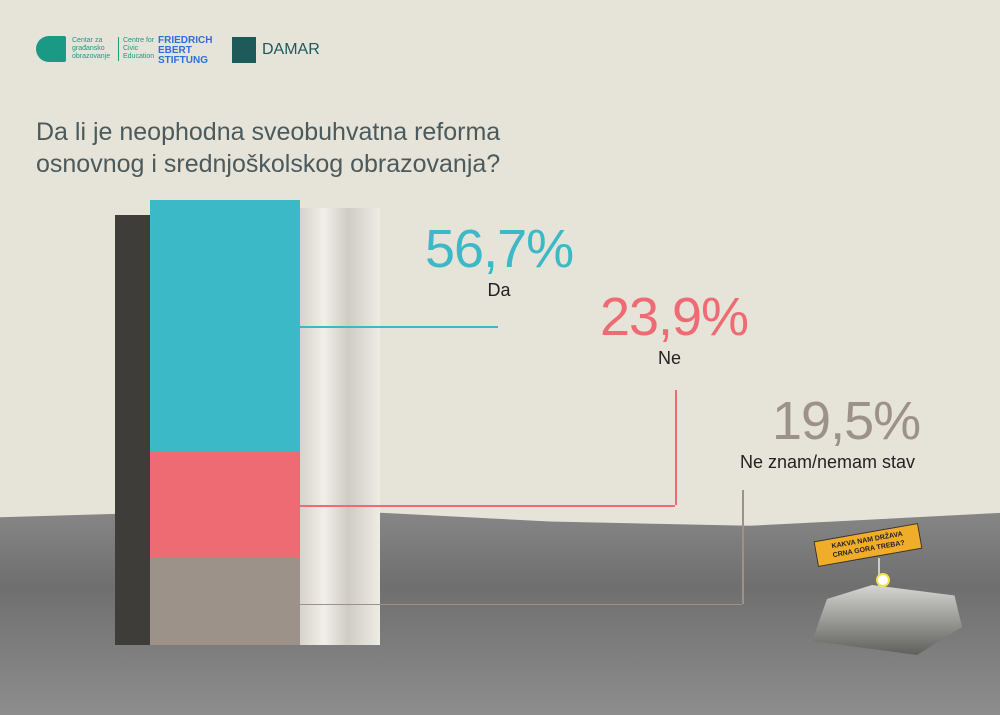 This screenshot has width=1000, height=715. I want to click on label-ne: 23,9% Ne, so click(674, 327).